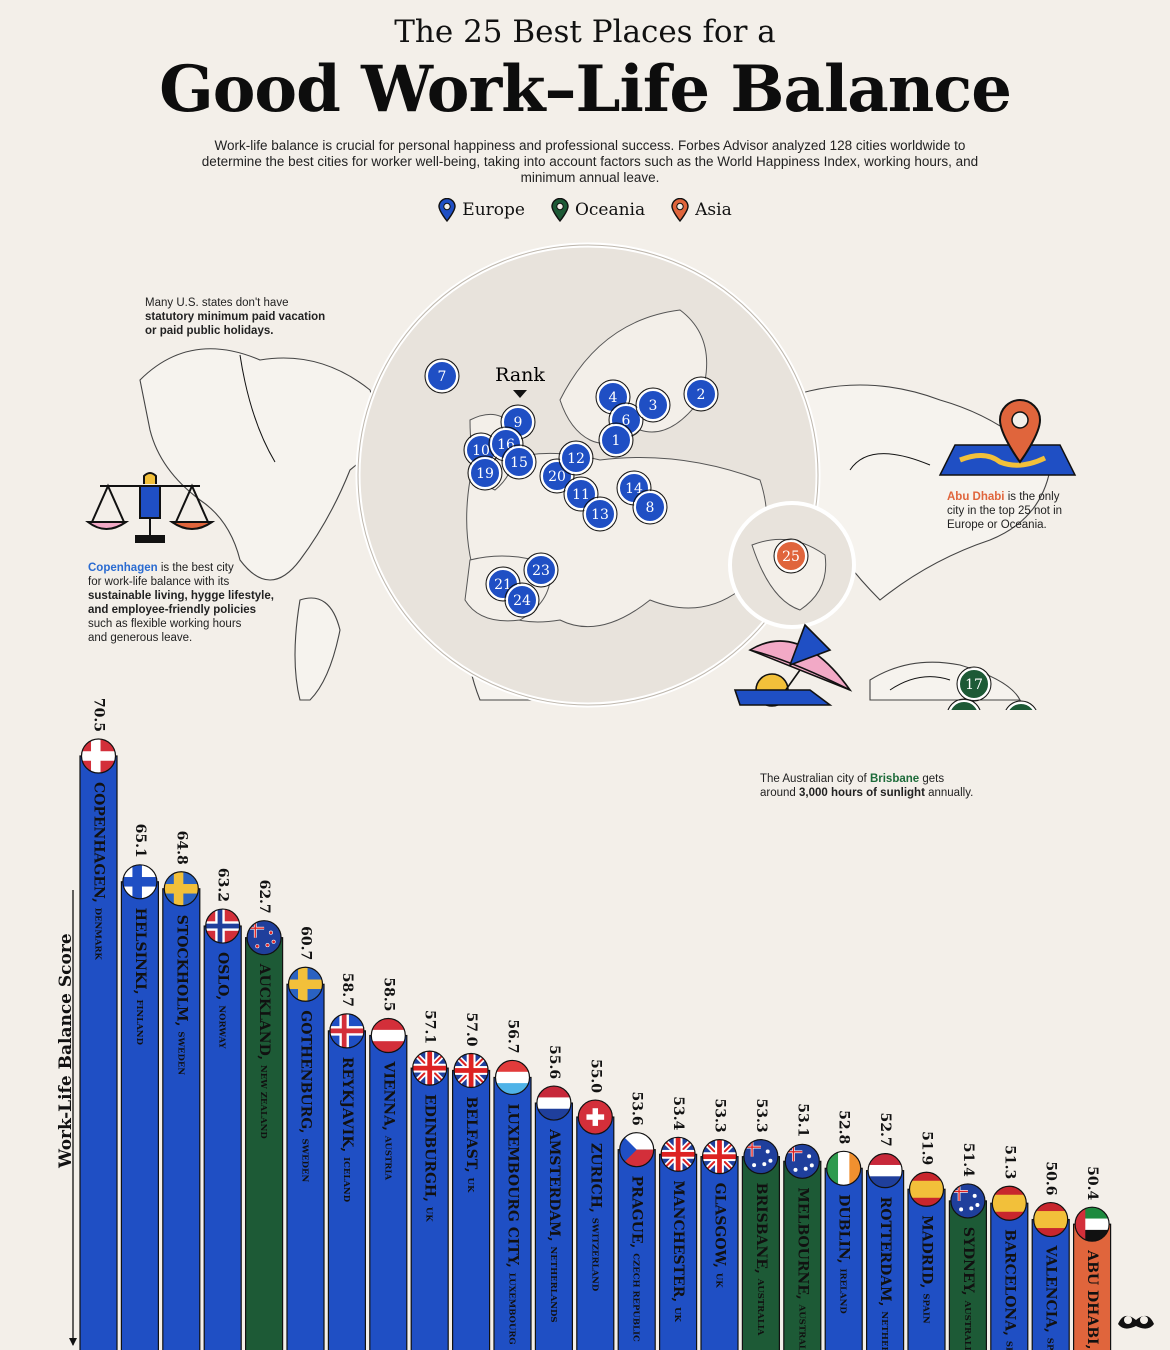  Describe the element at coordinates (701, 394) in the screenshot. I see `rank-marker: 2` at that location.